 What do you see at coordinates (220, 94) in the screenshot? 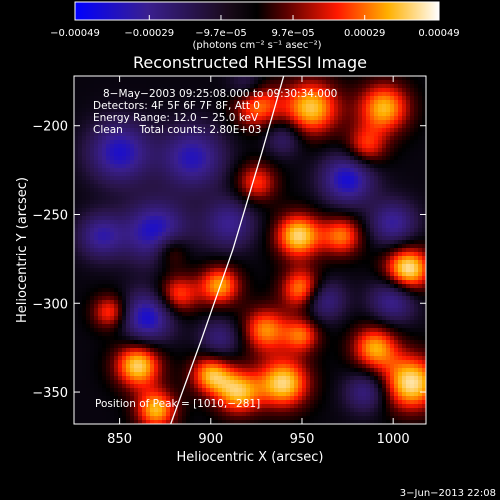
I see `annotation-time-range: 8−May−2003 09:25:08.000 to 09:30:34.000` at bounding box center [220, 94].